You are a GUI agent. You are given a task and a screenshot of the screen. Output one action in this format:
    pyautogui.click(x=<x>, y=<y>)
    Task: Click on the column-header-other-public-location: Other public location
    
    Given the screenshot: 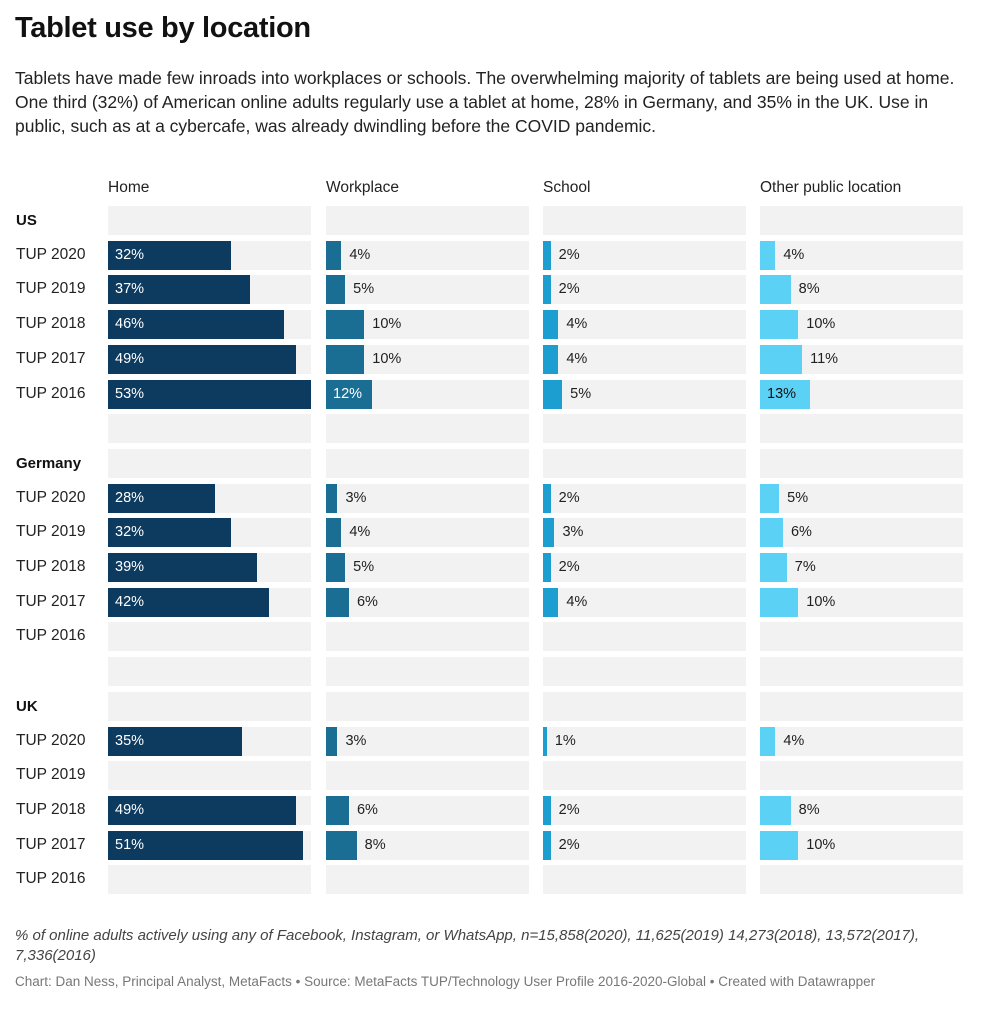 What is the action you would take?
    pyautogui.click(x=831, y=187)
    